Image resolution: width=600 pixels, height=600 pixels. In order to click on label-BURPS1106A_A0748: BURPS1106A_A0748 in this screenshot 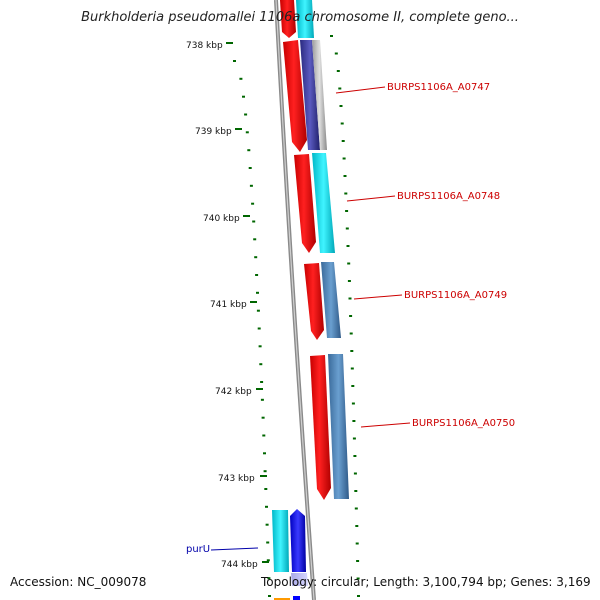, I will do `click(423, 196)`.